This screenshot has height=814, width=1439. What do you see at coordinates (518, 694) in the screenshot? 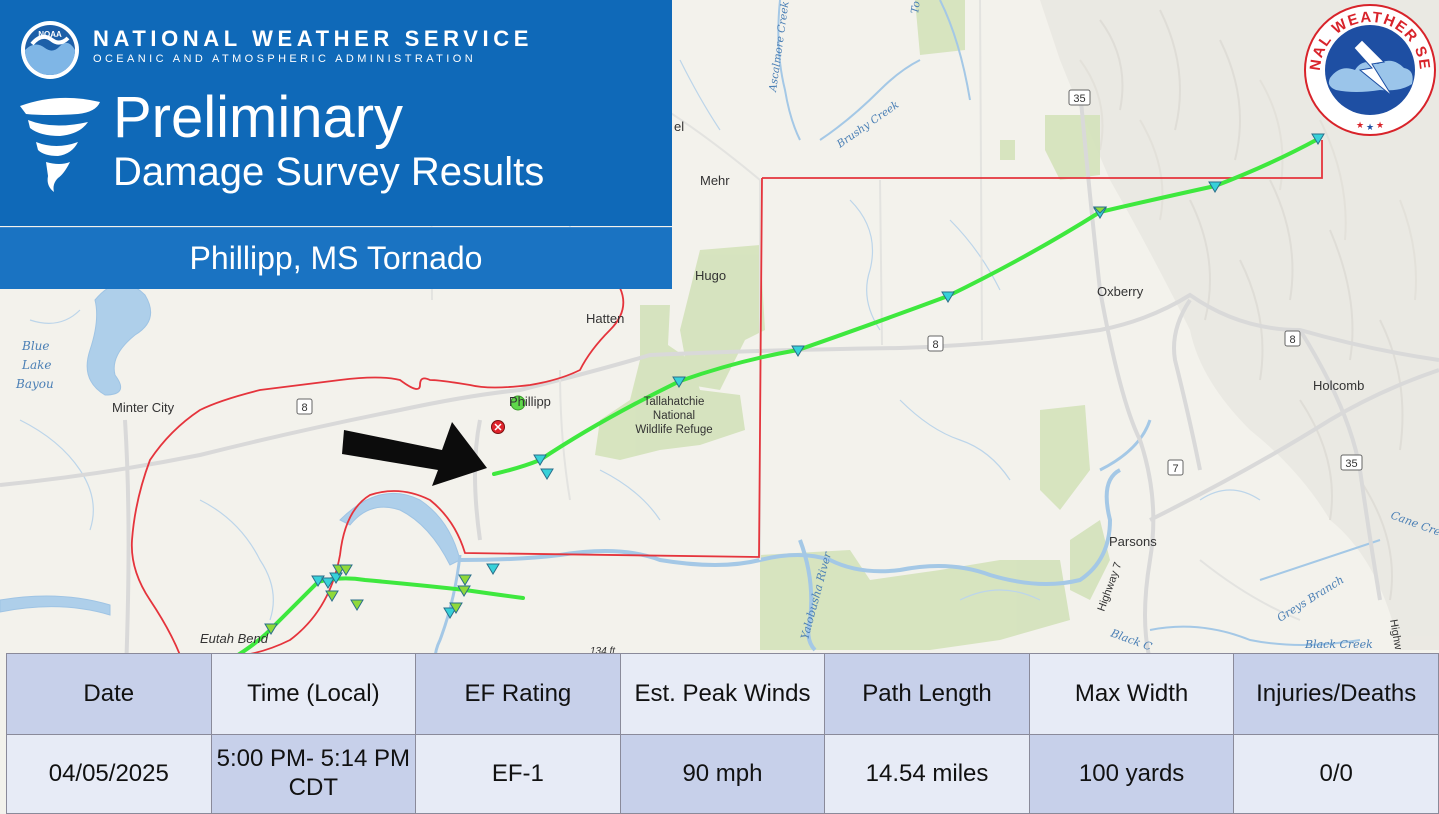
I see `header-ef-rating: EF Rating` at bounding box center [518, 694].